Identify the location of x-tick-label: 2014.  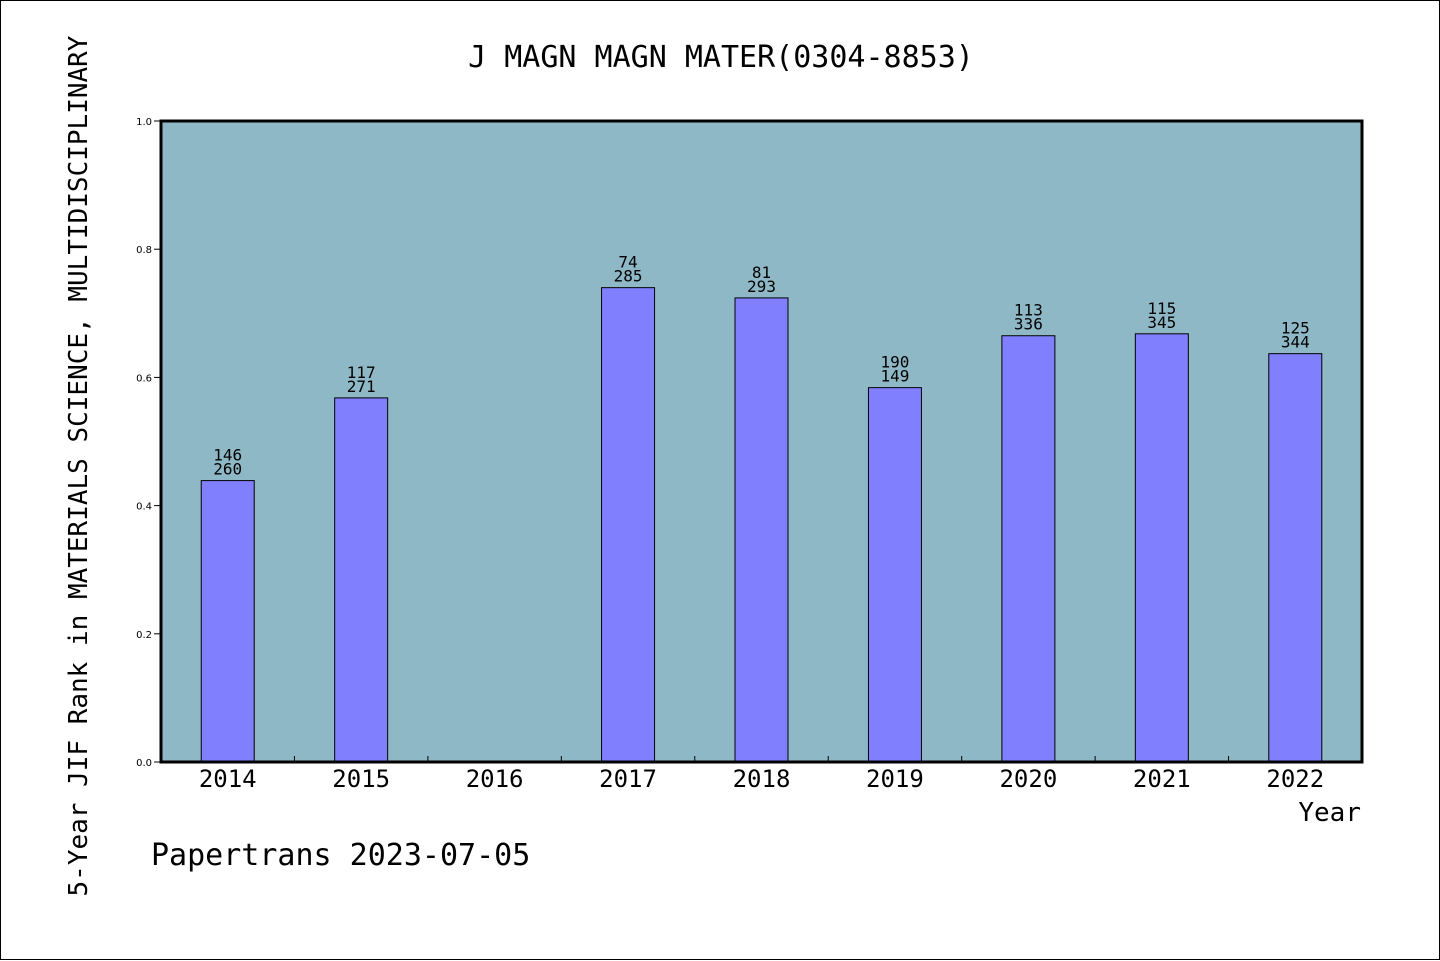
(228, 779).